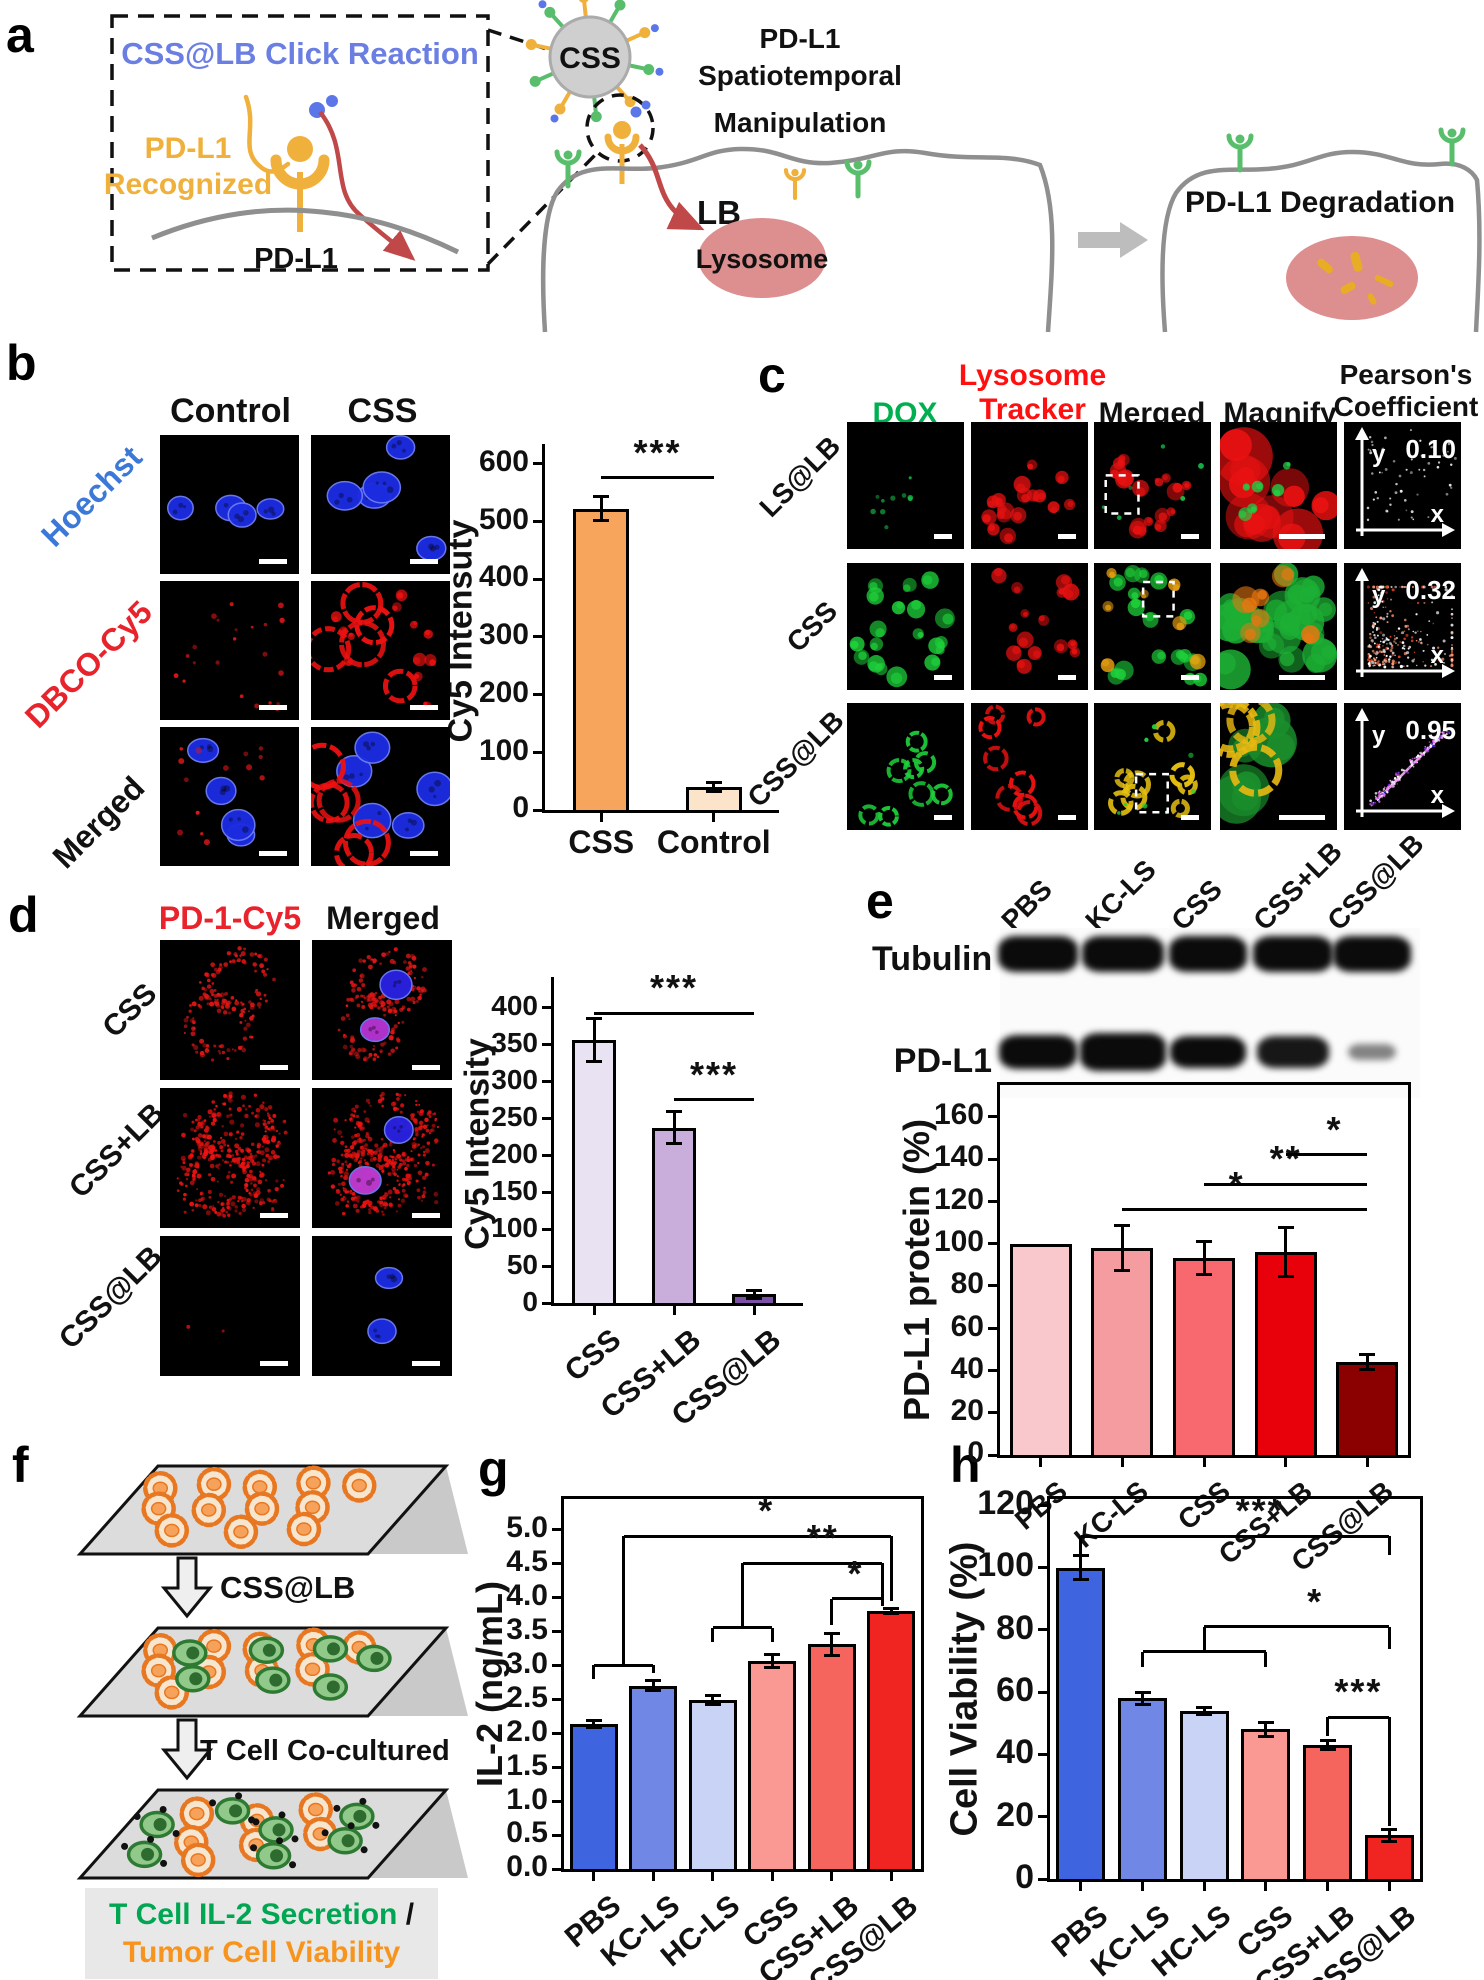  What do you see at coordinates (503, 519) in the screenshot?
I see `y-tick-label: 500` at bounding box center [503, 519].